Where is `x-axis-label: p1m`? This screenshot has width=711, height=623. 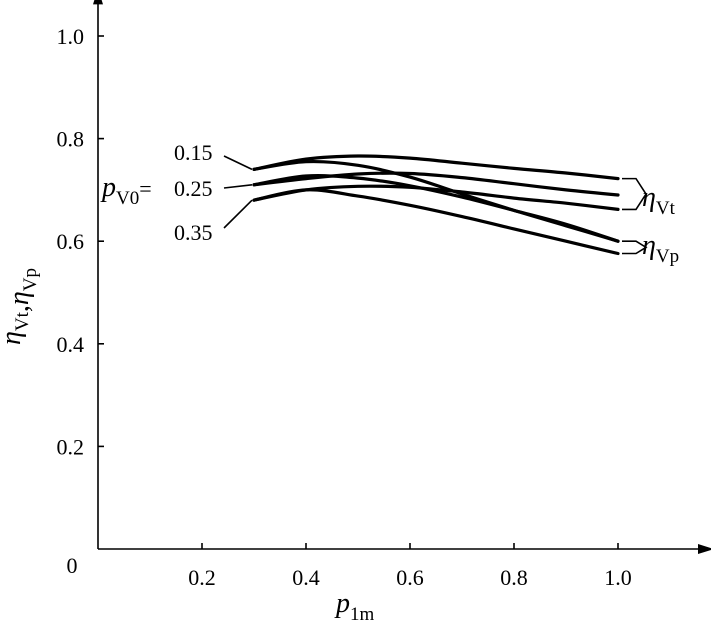 x-axis-label: p1m is located at coordinates (354, 605).